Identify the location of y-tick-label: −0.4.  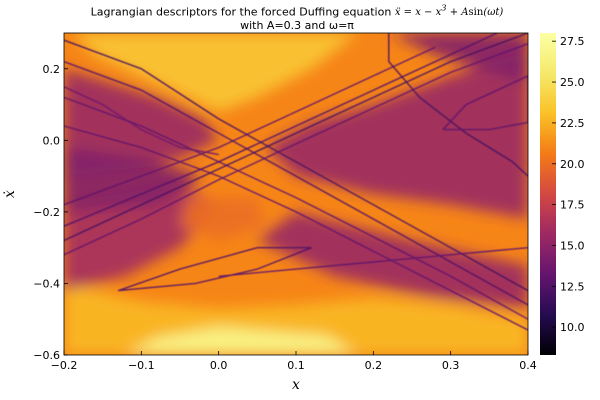
(46, 283).